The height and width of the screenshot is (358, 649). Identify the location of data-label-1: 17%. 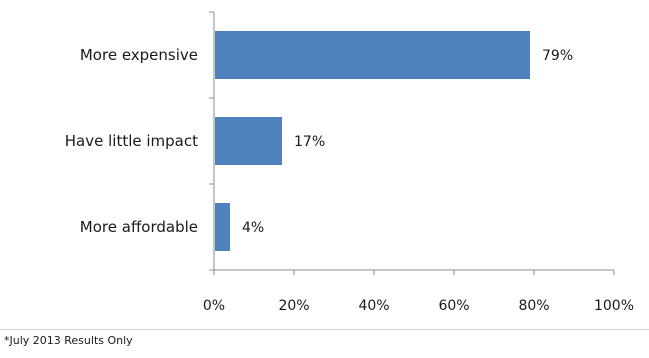
(309, 142).